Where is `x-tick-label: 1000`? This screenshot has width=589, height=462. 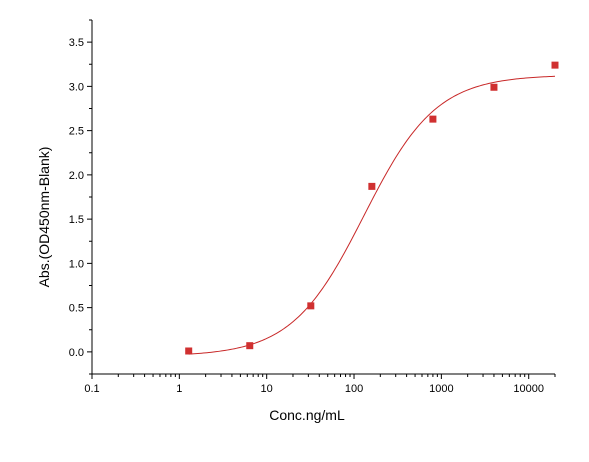
x-tick-label: 1000 is located at coordinates (441, 389).